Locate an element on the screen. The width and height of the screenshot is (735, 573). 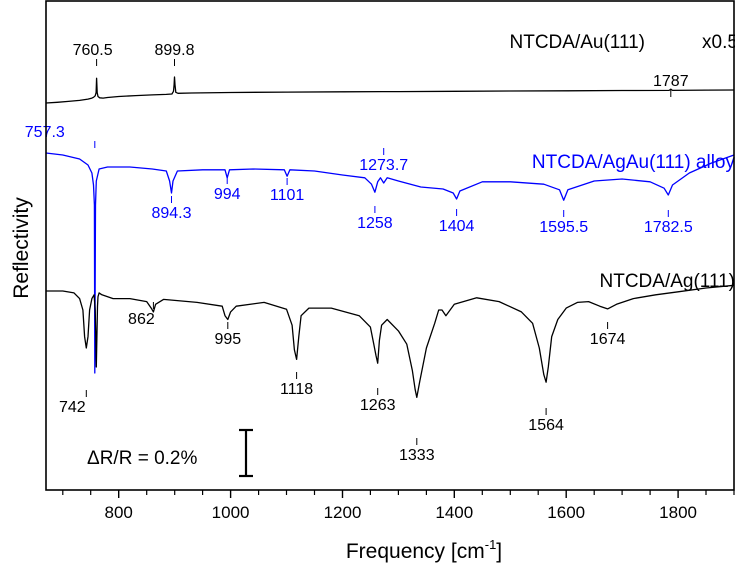
peak-label-ntcda-agau-111-alloy-1782-5: 1782.5 is located at coordinates (668, 227).